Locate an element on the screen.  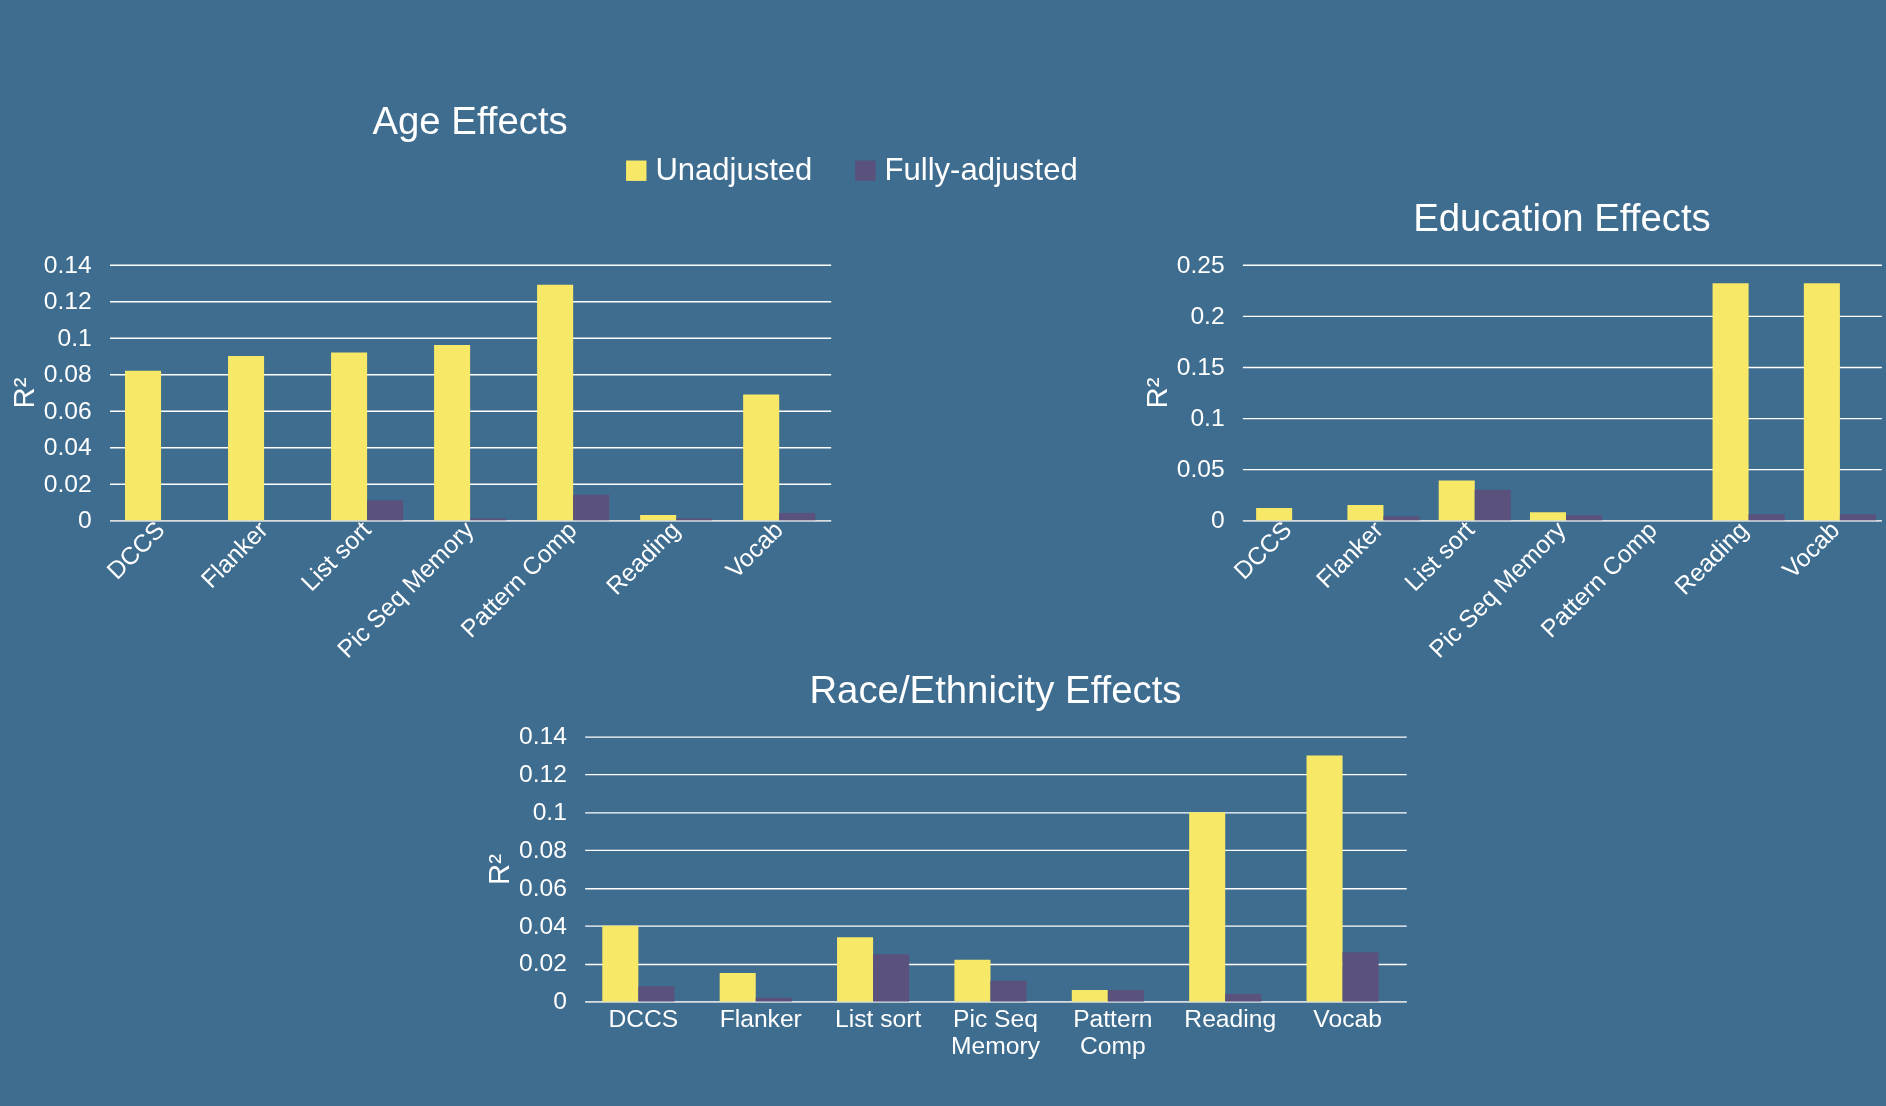
x-tick-label: Pic Seq Memory is located at coordinates (996, 1031).